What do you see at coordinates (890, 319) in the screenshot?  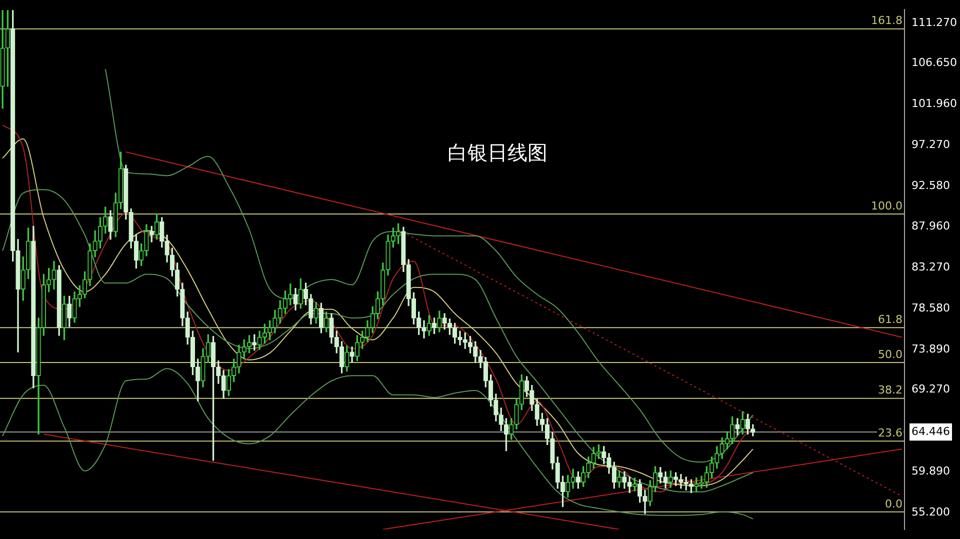 I see `annotation: 61.8` at bounding box center [890, 319].